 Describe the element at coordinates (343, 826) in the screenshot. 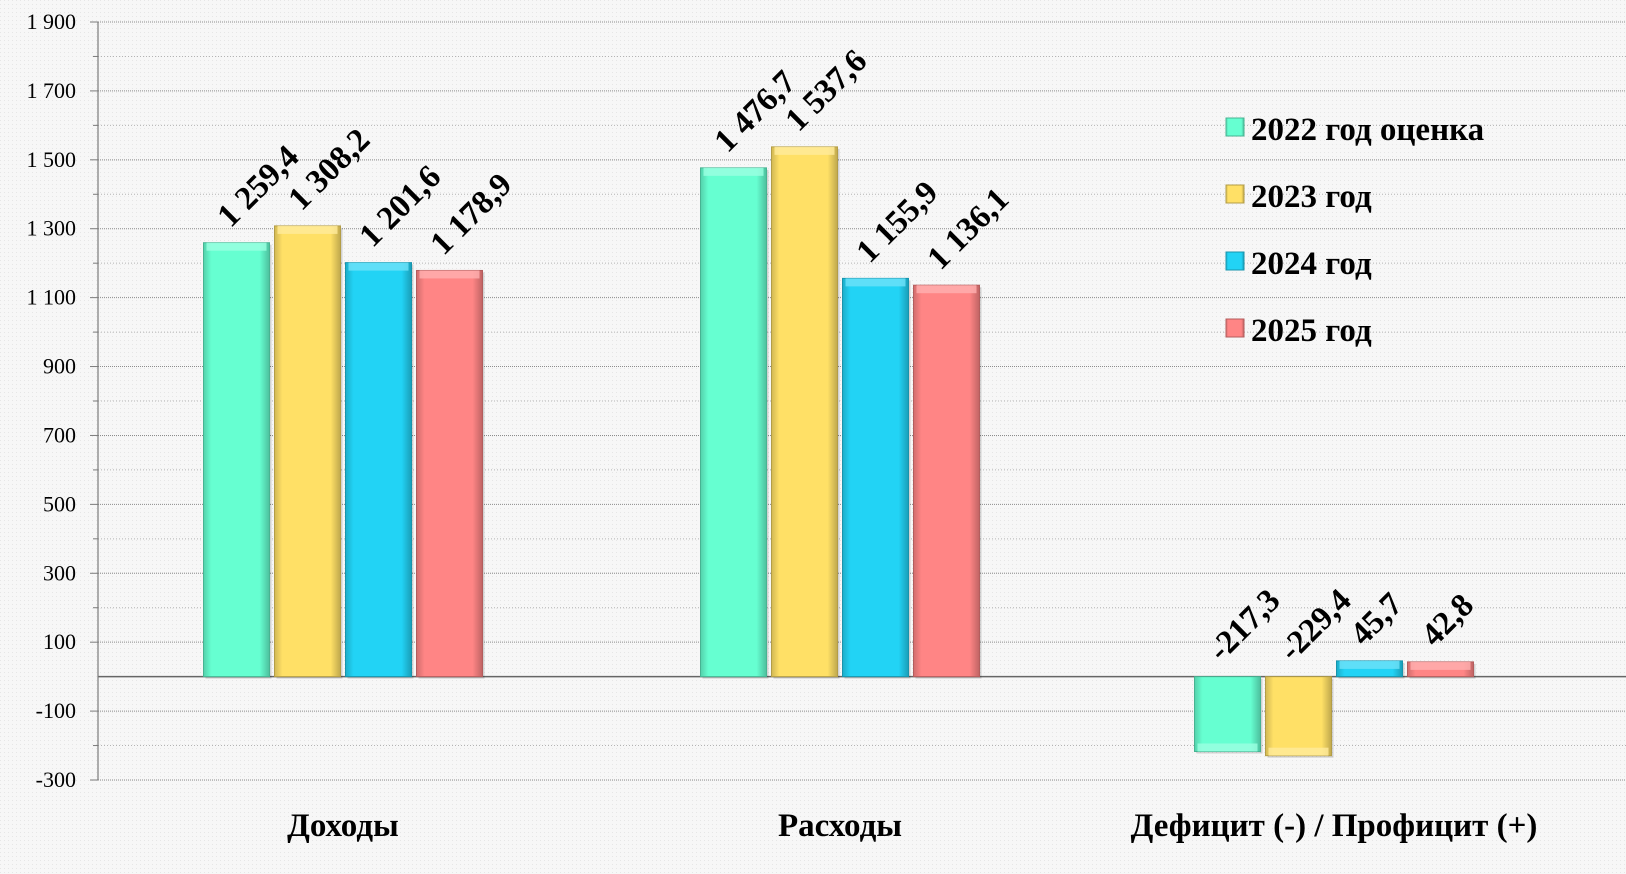

I see `category-label: Доходы` at that location.